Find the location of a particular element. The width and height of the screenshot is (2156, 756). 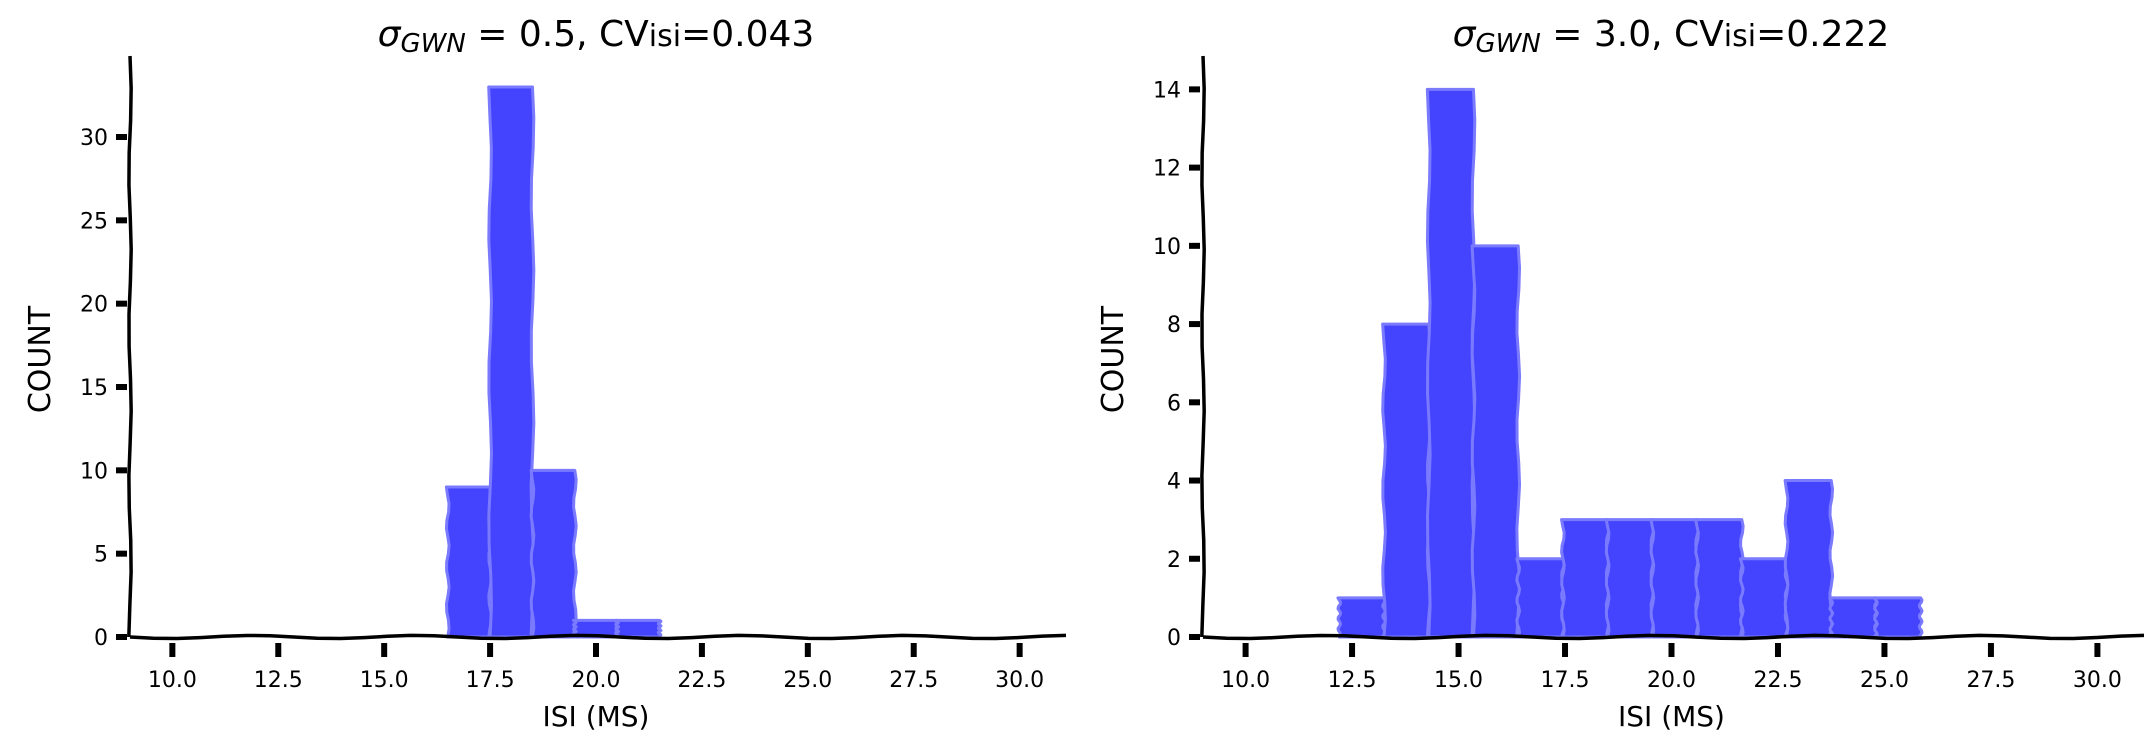

y-tick-label: 15 is located at coordinates (94, 388).